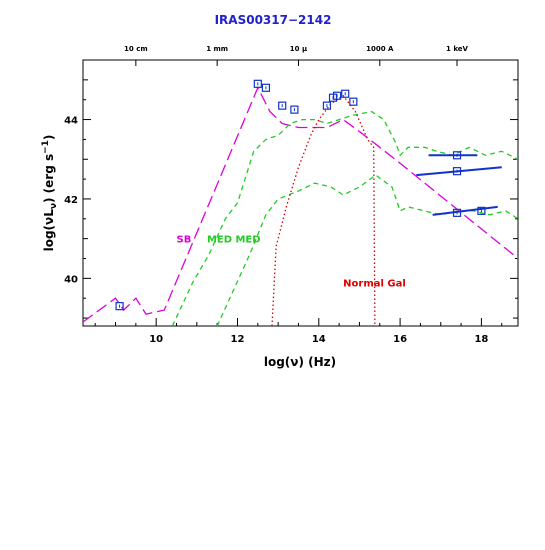  What do you see at coordinates (481, 339) in the screenshot?
I see `x-tick-label: 18` at bounding box center [481, 339].